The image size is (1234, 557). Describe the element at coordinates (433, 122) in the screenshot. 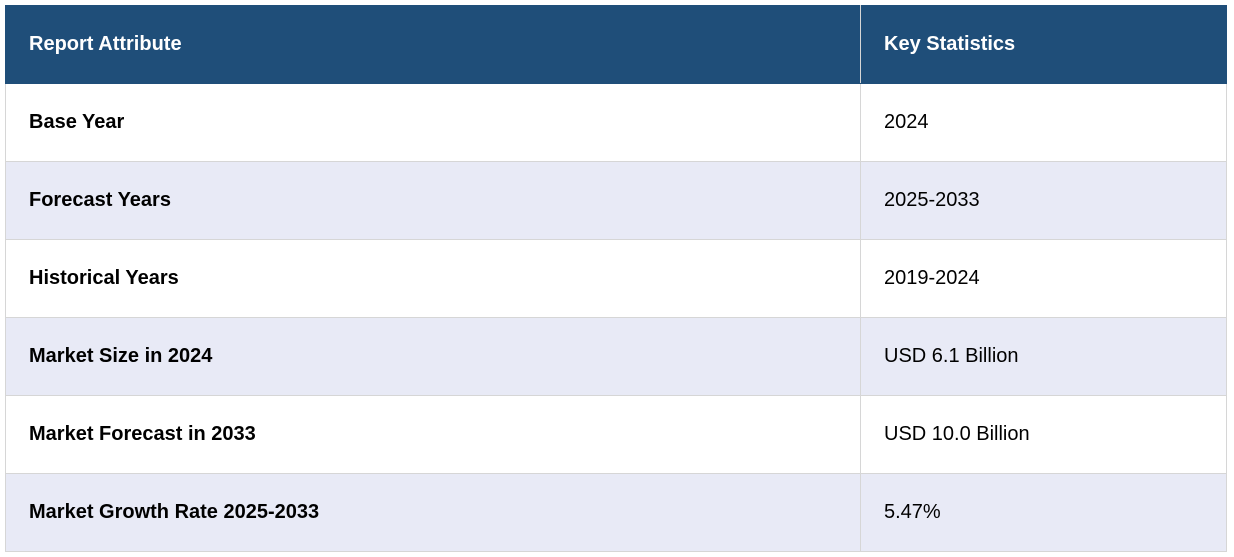

I see `attribute-cell: Base Year` at that location.